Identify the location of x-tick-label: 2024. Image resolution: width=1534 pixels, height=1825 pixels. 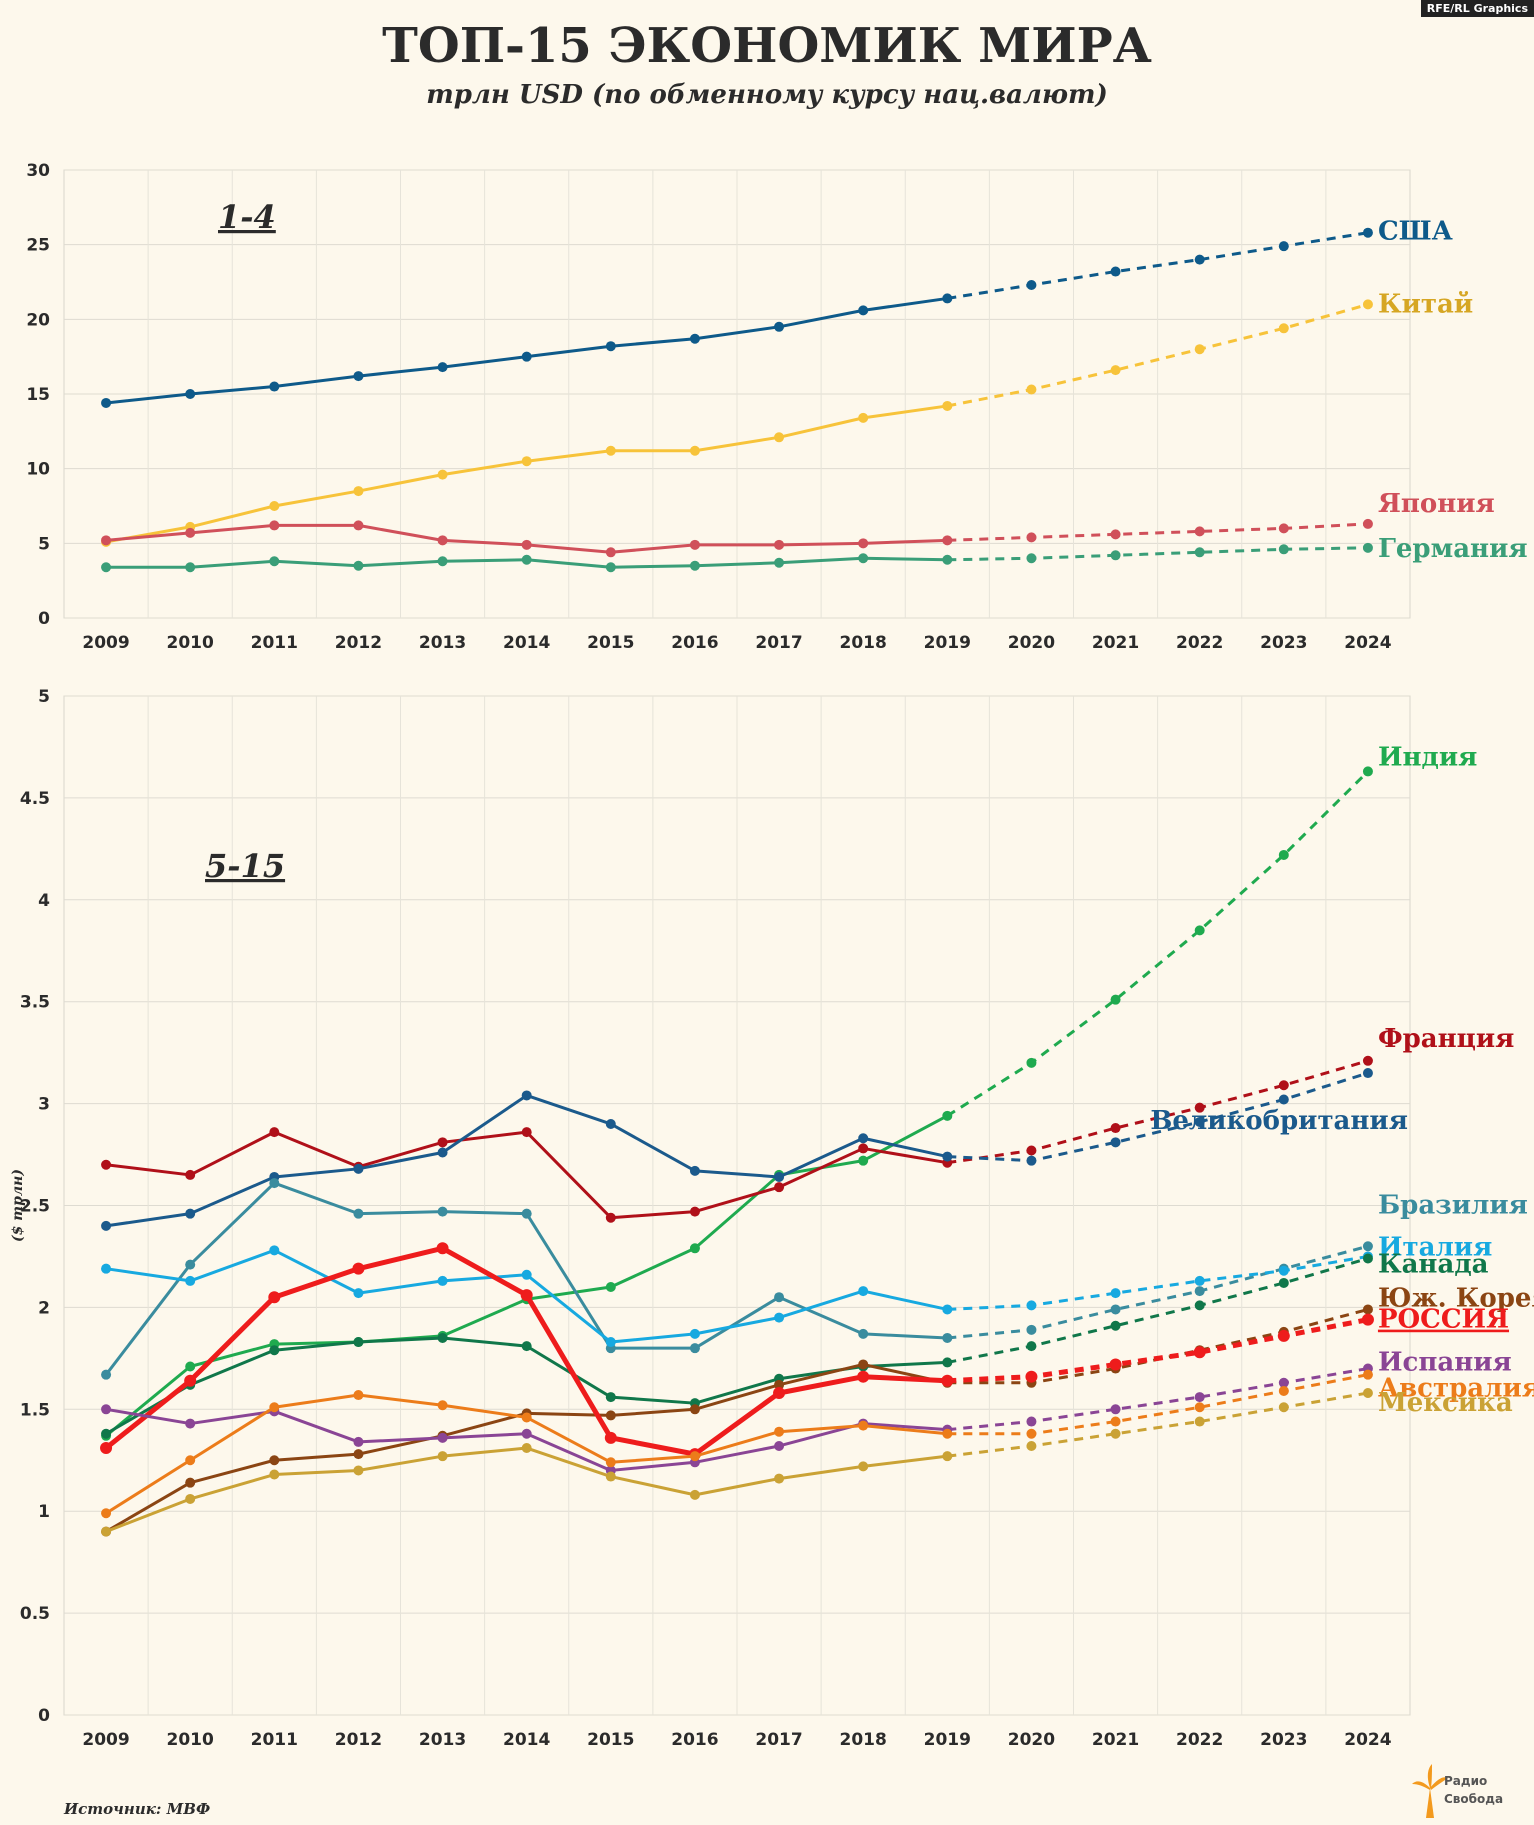
(1367, 1740).